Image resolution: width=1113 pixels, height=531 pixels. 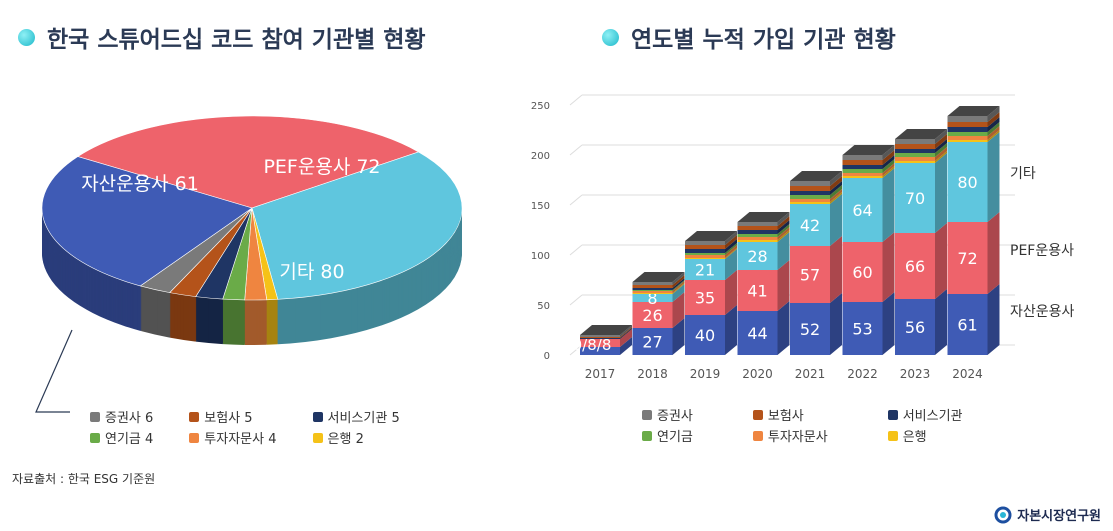 What do you see at coordinates (600, 351) in the screenshot?
I see `bar-segment-자산운용사-2017` at bounding box center [600, 351].